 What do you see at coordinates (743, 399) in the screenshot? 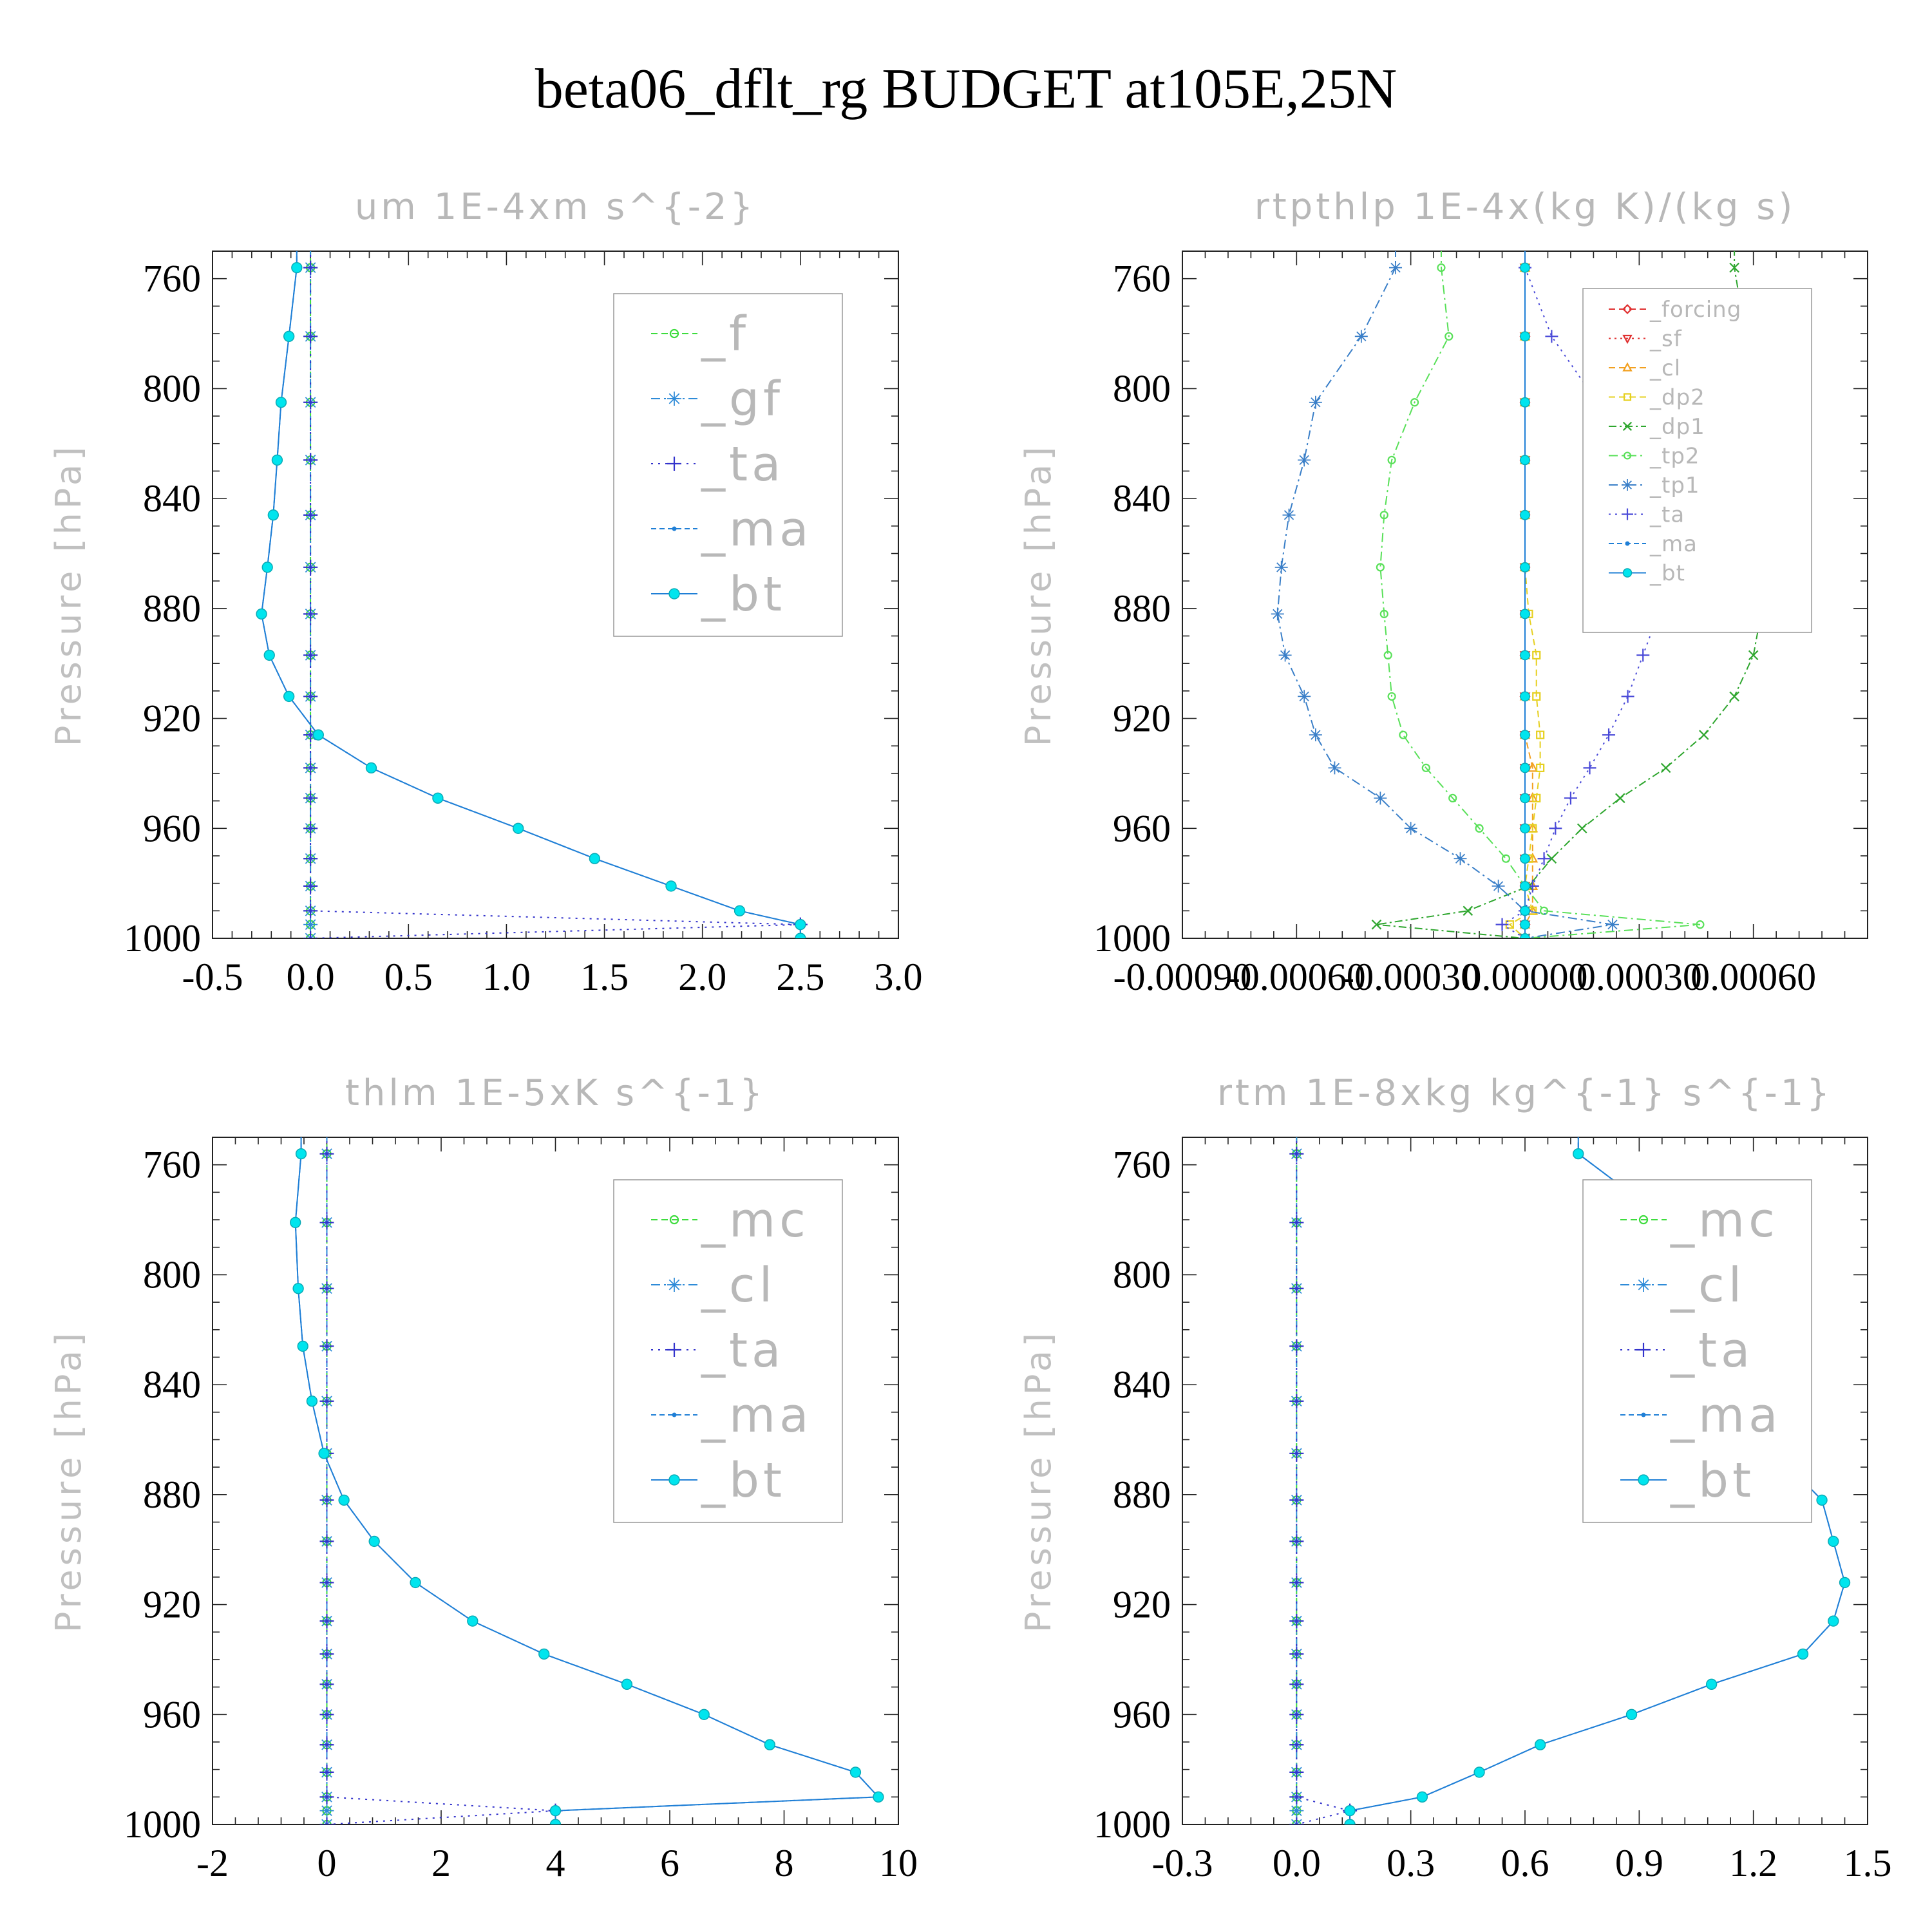
I see `legend-label-gf: _gf` at bounding box center [743, 399].